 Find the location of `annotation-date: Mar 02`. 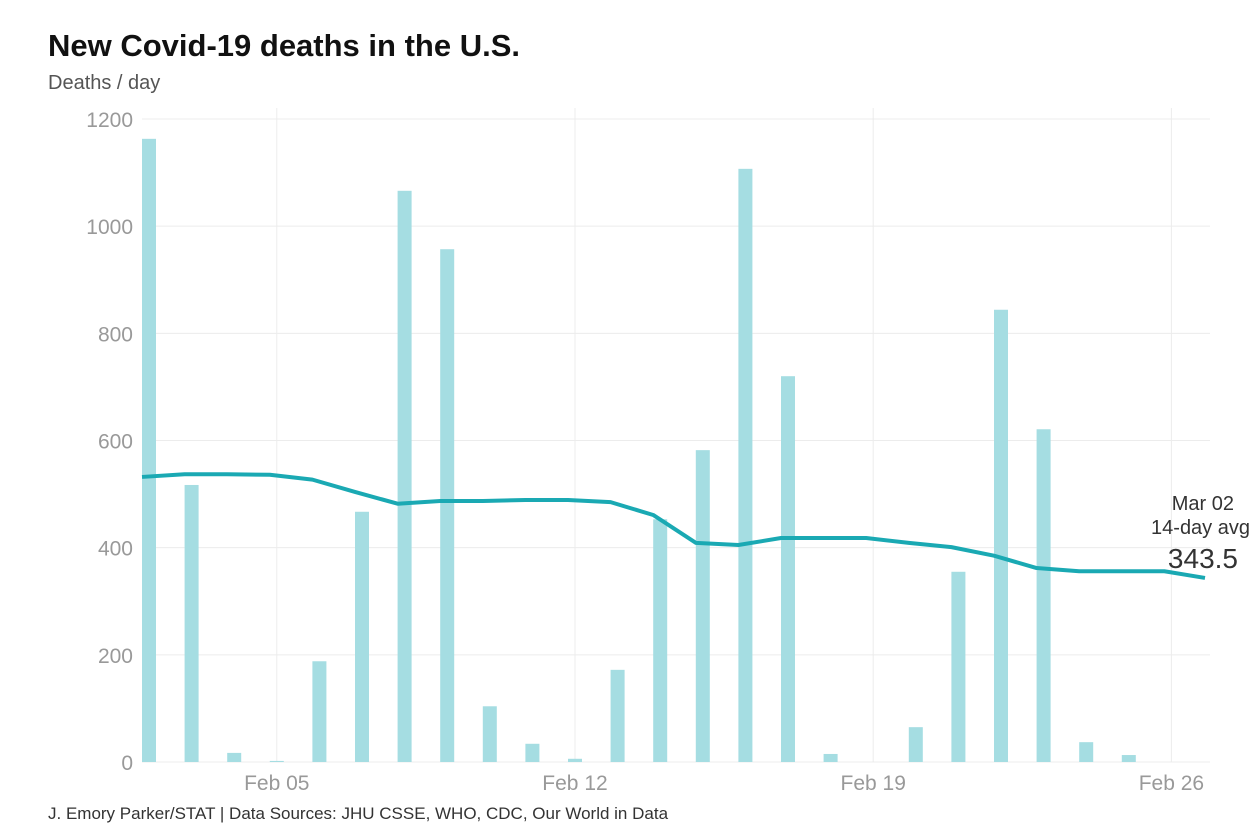

annotation-date: Mar 02 is located at coordinates (1203, 504).